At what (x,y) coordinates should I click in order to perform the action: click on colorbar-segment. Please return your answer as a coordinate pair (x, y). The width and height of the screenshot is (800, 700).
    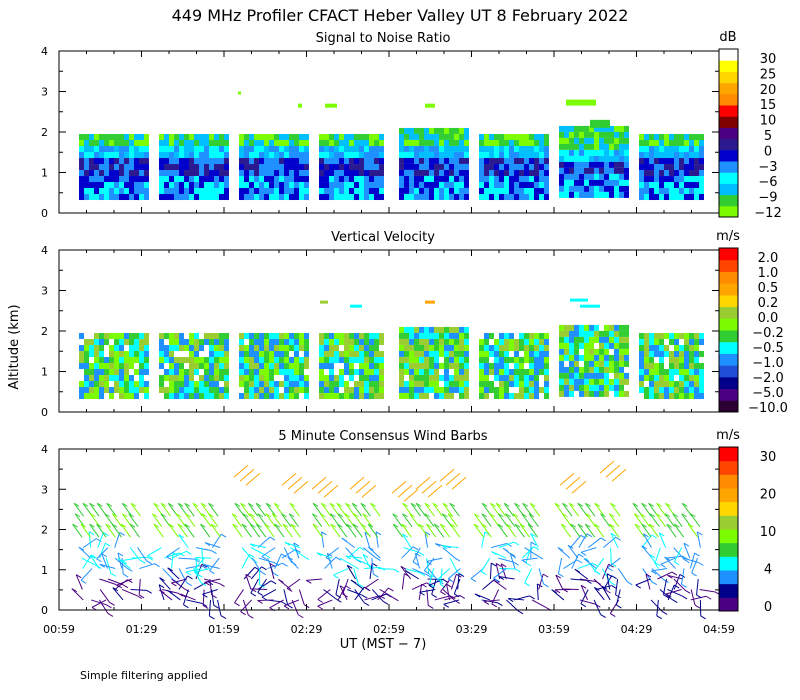
    Looking at the image, I should click on (728, 481).